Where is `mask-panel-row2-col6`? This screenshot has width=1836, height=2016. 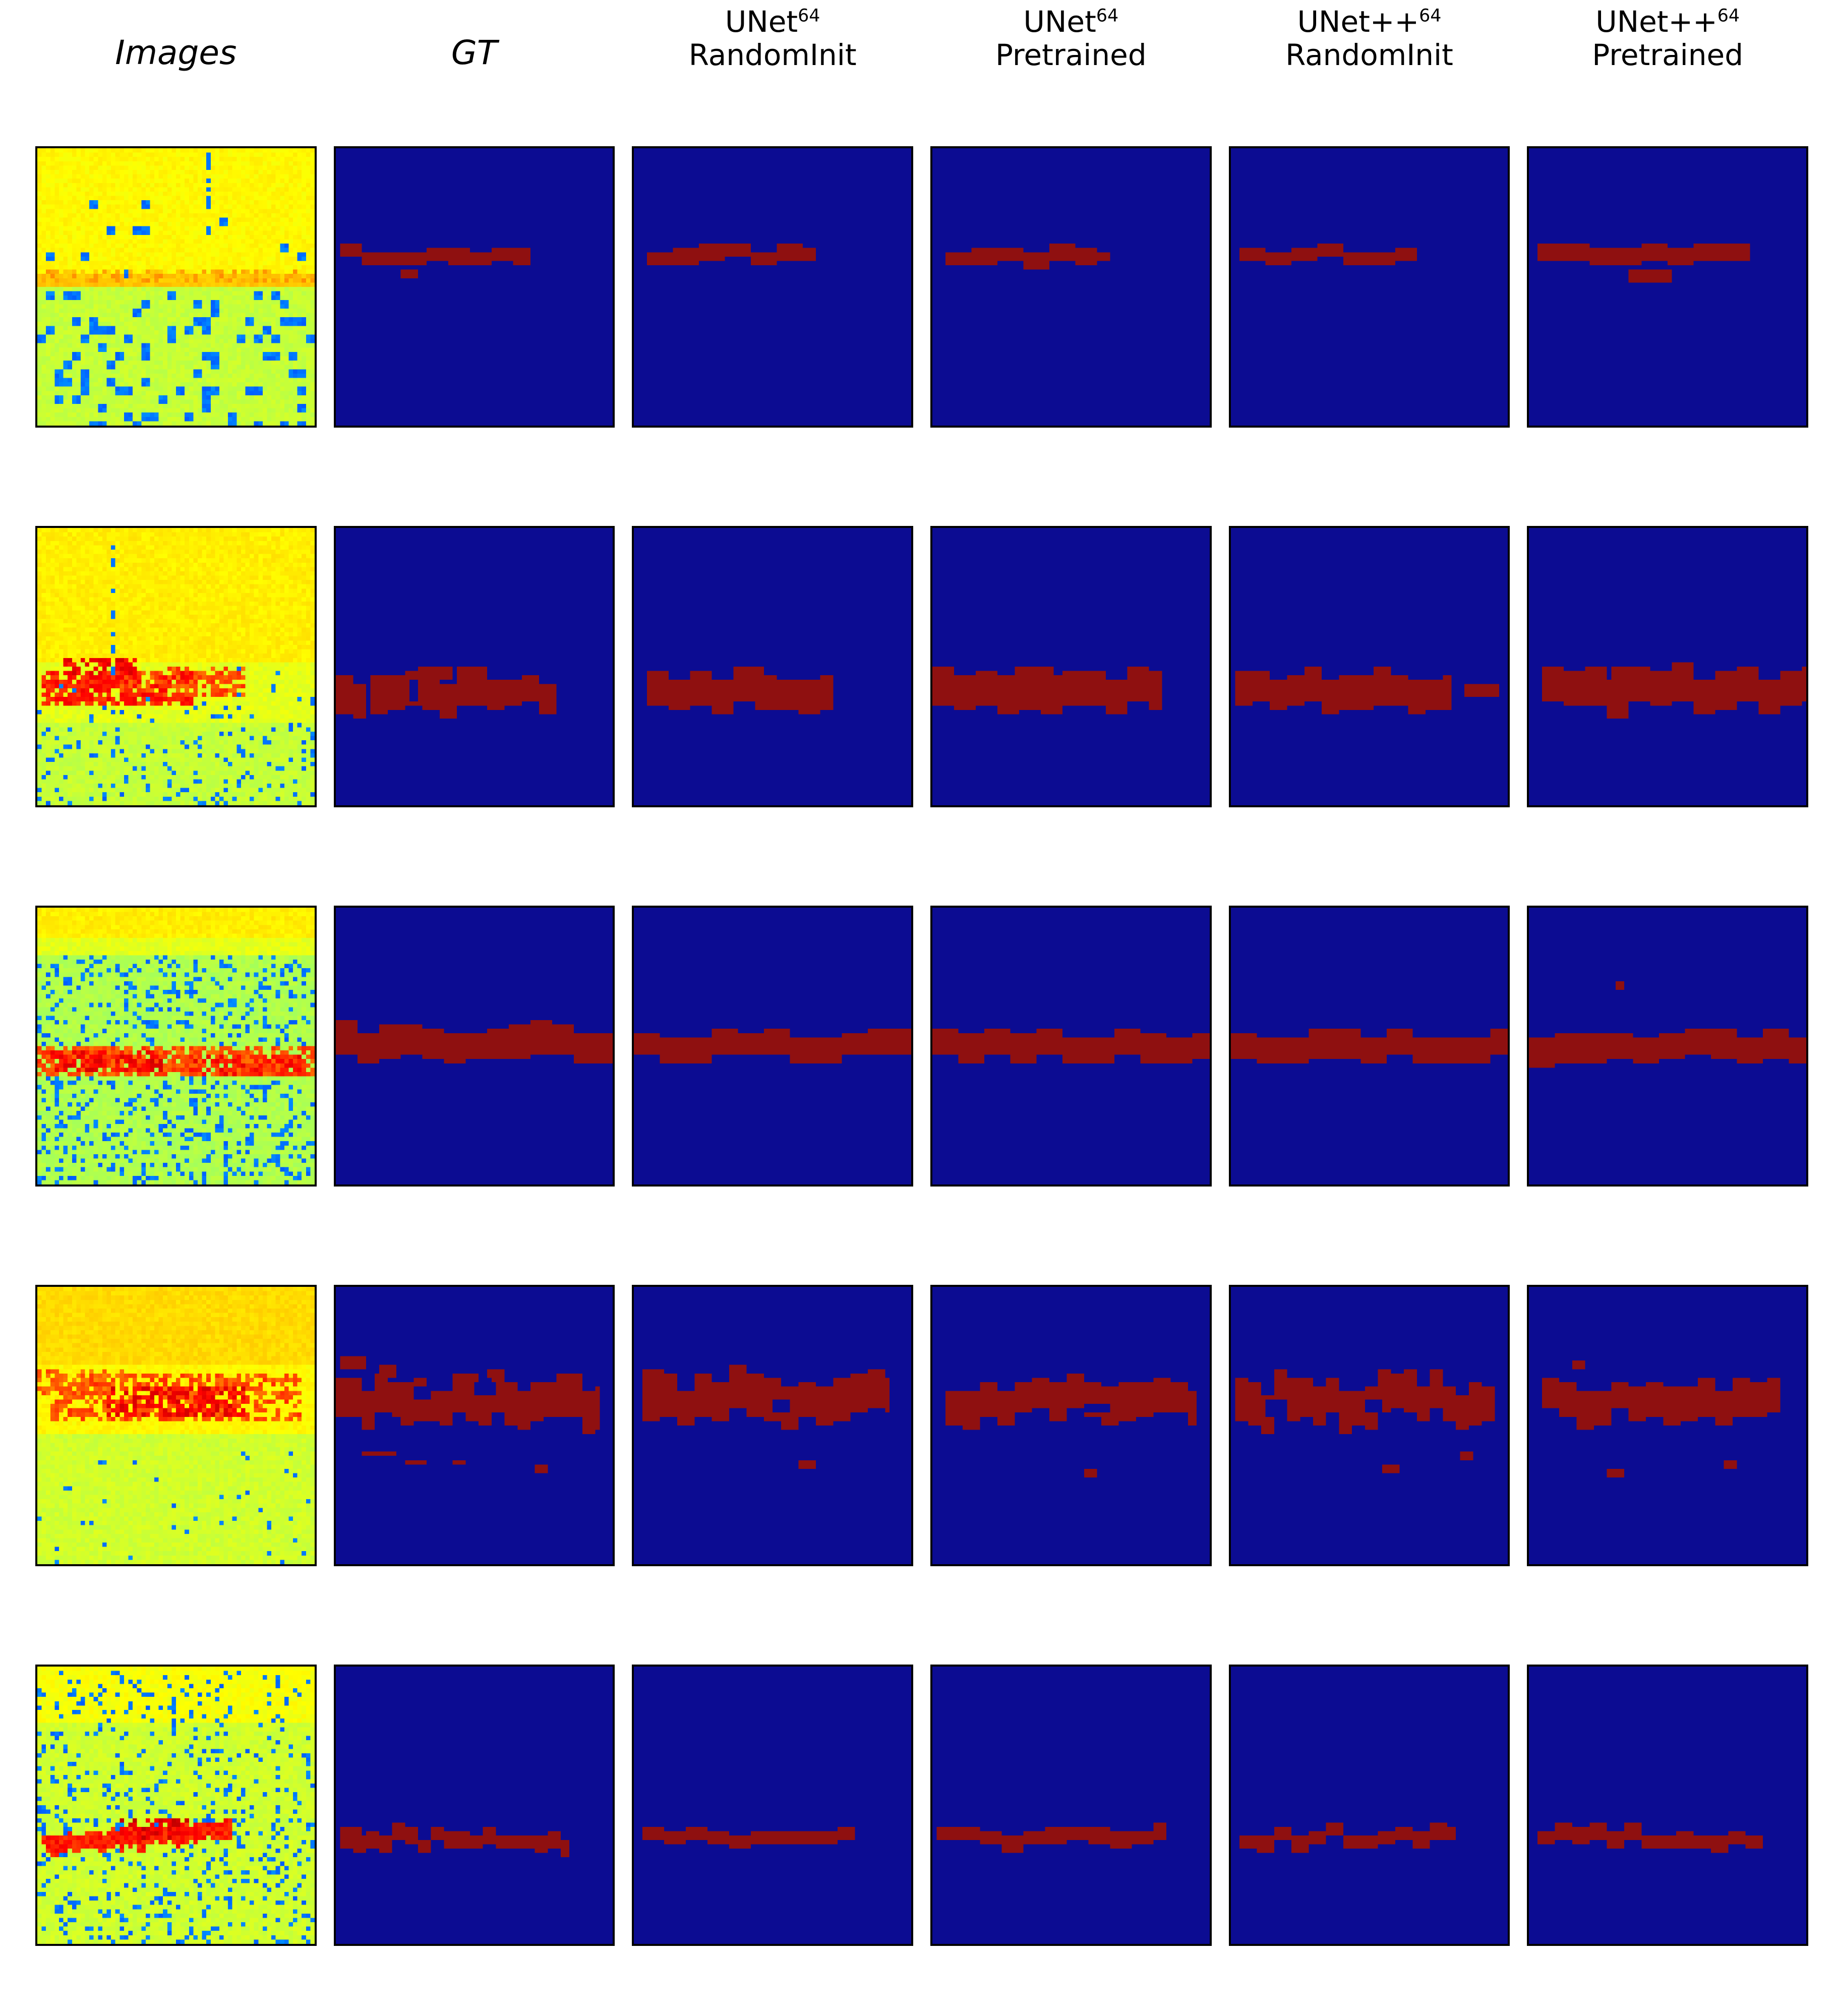
mask-panel-row2-col6 is located at coordinates (1667, 666).